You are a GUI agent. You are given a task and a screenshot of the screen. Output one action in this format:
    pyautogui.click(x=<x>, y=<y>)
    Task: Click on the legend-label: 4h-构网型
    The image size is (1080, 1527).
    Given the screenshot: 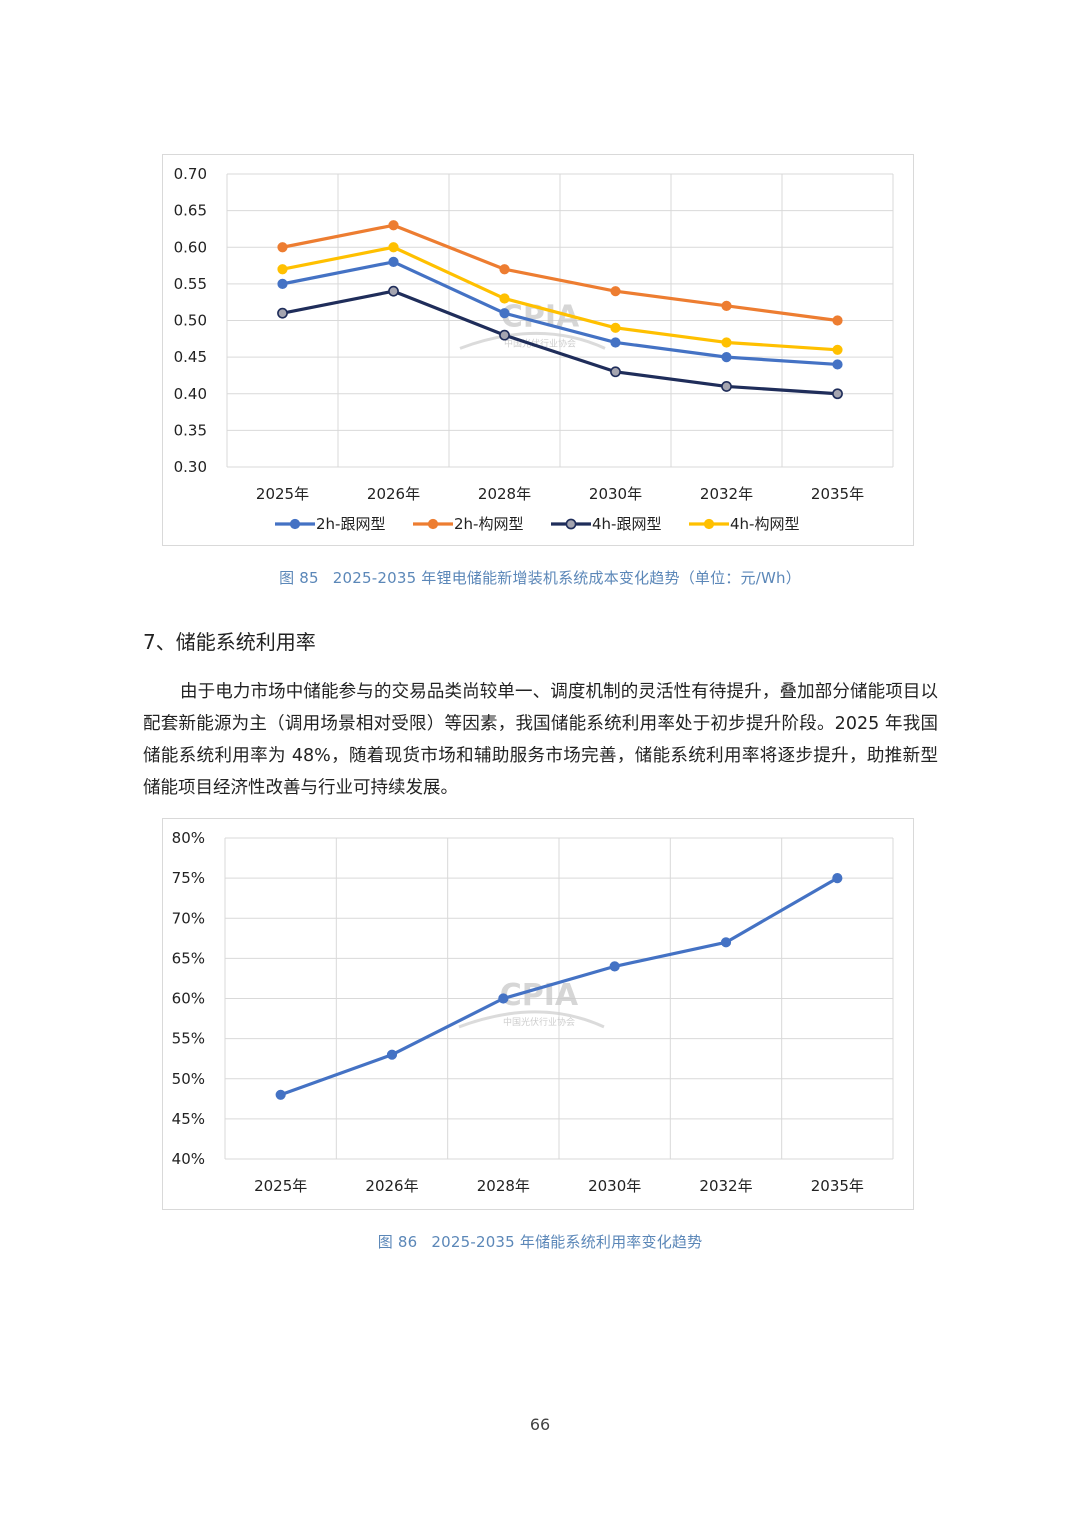 What is the action you would take?
    pyautogui.click(x=764, y=524)
    